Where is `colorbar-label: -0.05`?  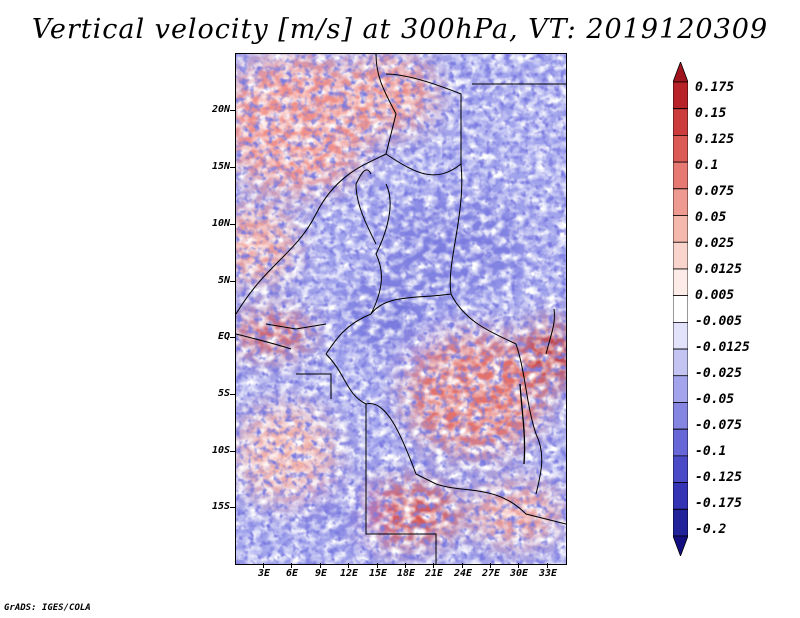
colorbar-label: -0.05 is located at coordinates (715, 399).